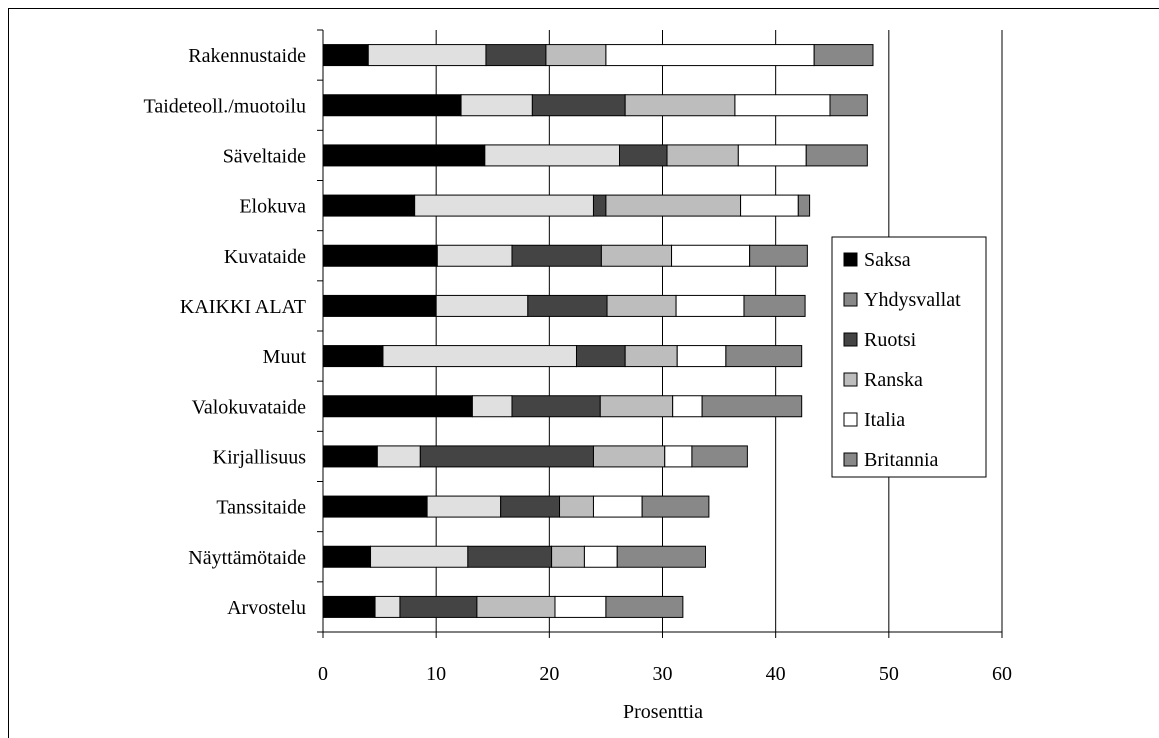 This screenshot has width=1159, height=738. I want to click on x-tick-label: 60, so click(1002, 674).